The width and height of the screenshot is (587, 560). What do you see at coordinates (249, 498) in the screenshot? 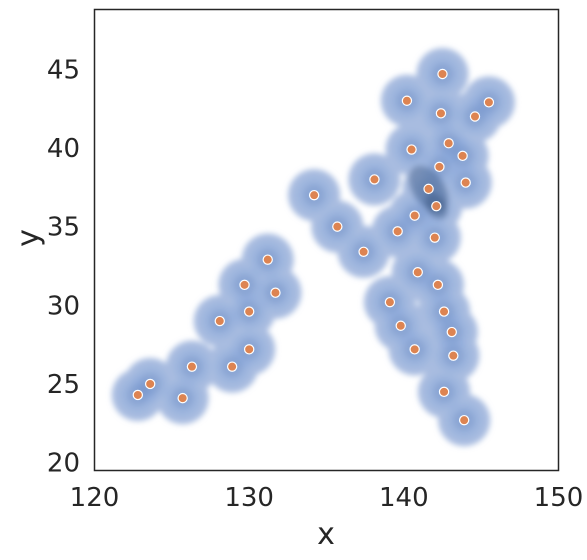
I see `x-tick-label: 130` at bounding box center [249, 498].